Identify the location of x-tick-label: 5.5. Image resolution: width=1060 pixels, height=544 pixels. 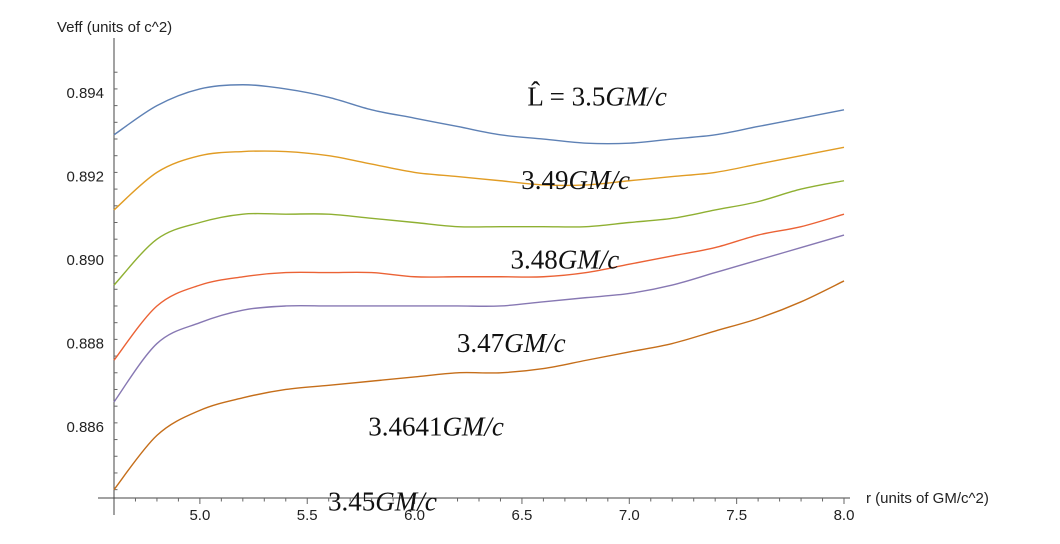
(307, 515).